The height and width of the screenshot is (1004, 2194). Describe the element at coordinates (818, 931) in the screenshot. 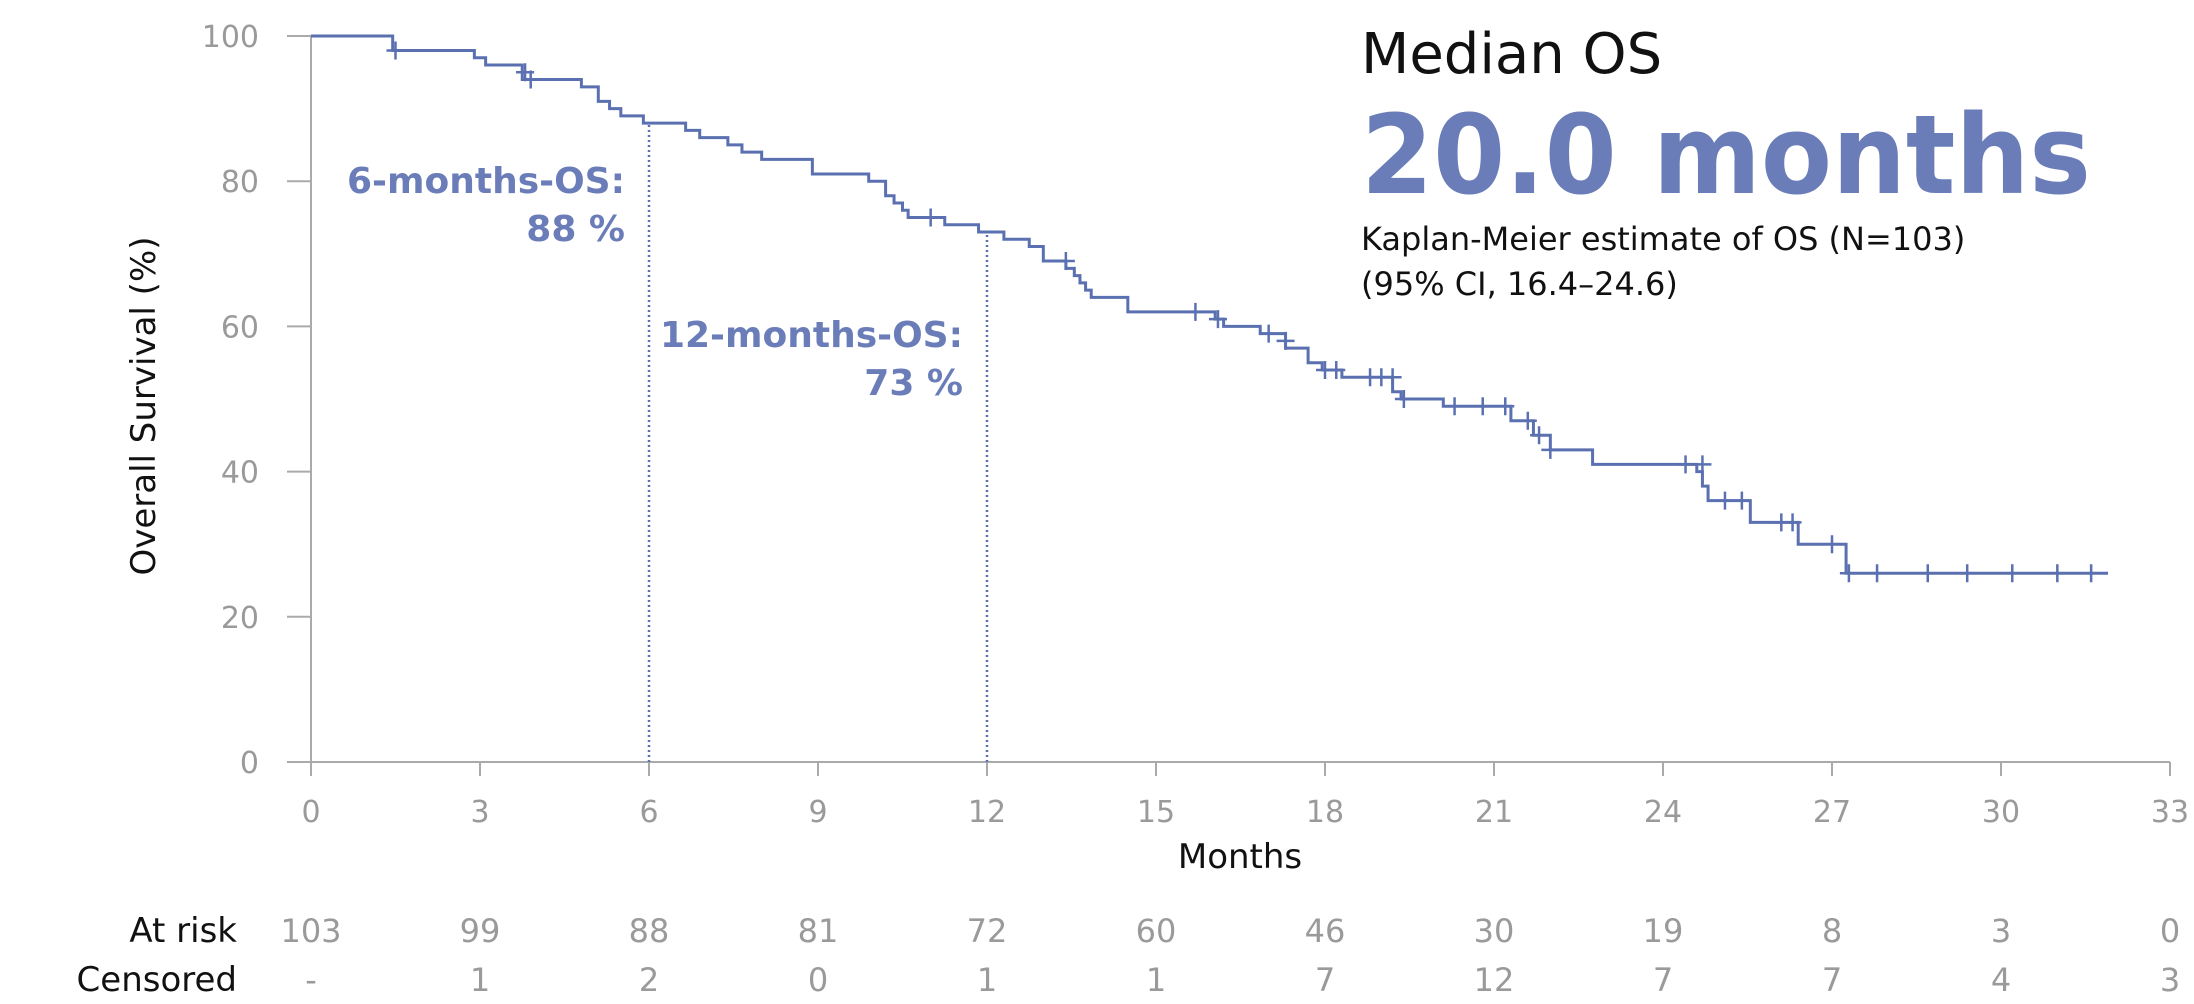

I see `risk-at-risk: 81` at that location.